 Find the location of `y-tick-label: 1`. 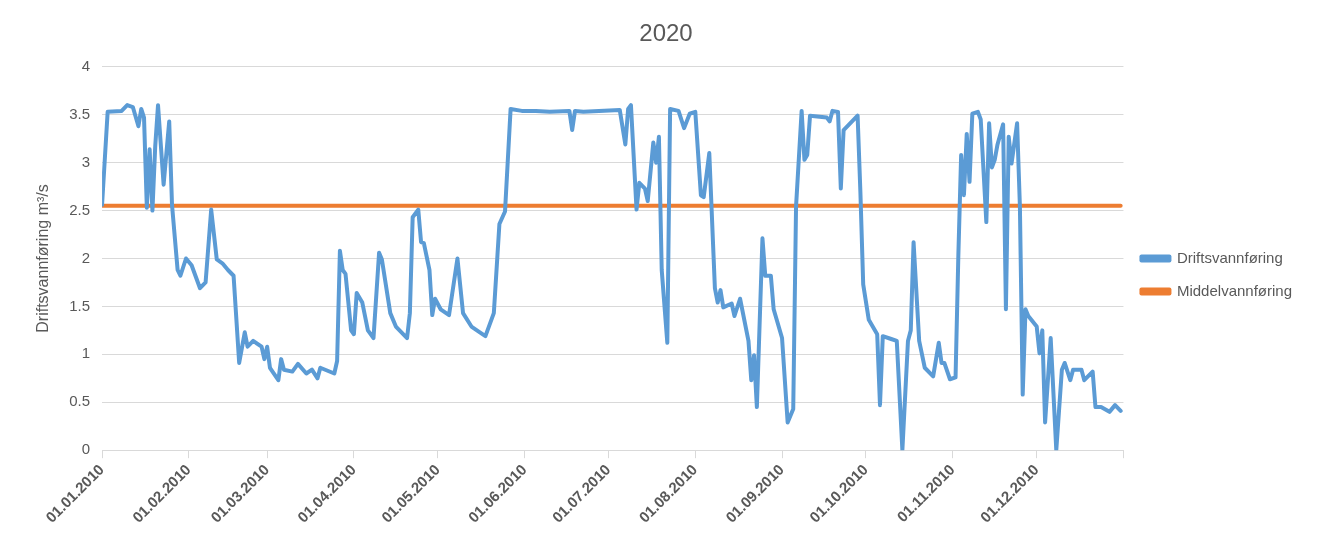

y-tick-label: 1 is located at coordinates (86, 353).